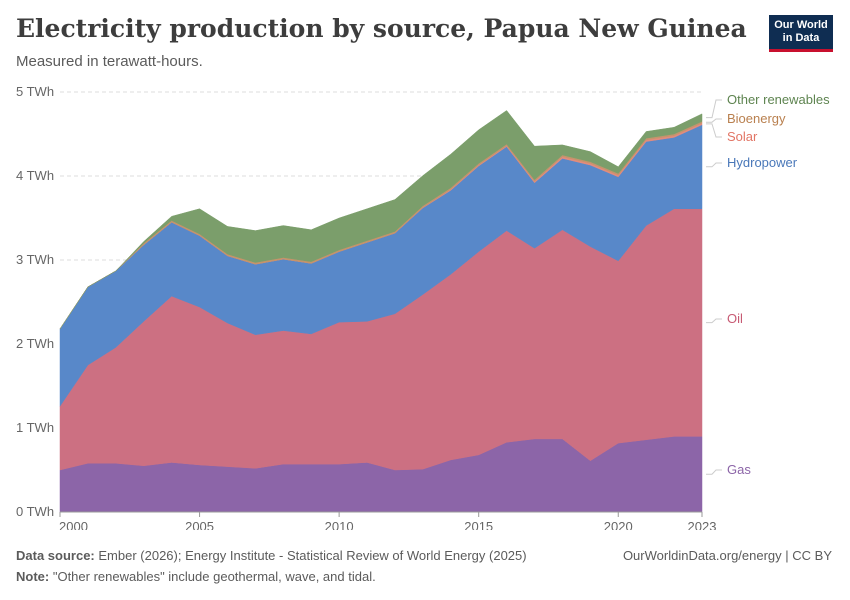 The image size is (850, 600). What do you see at coordinates (618, 524) in the screenshot?
I see `x-tick-label: 2020` at bounding box center [618, 524].